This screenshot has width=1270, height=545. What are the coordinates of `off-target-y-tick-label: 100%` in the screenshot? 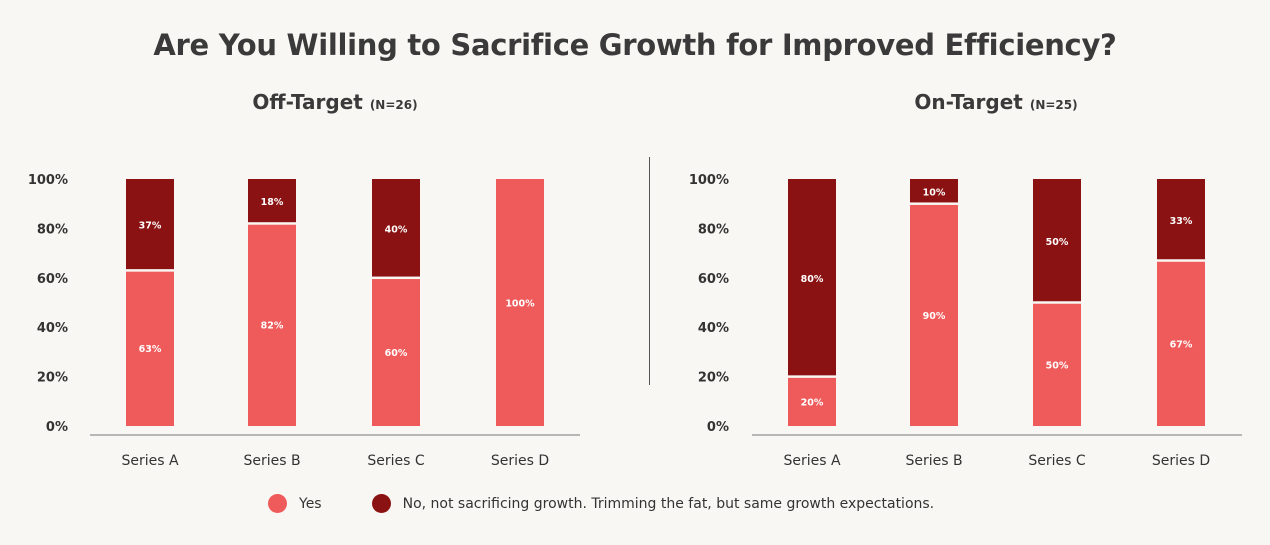 It's located at (48, 180).